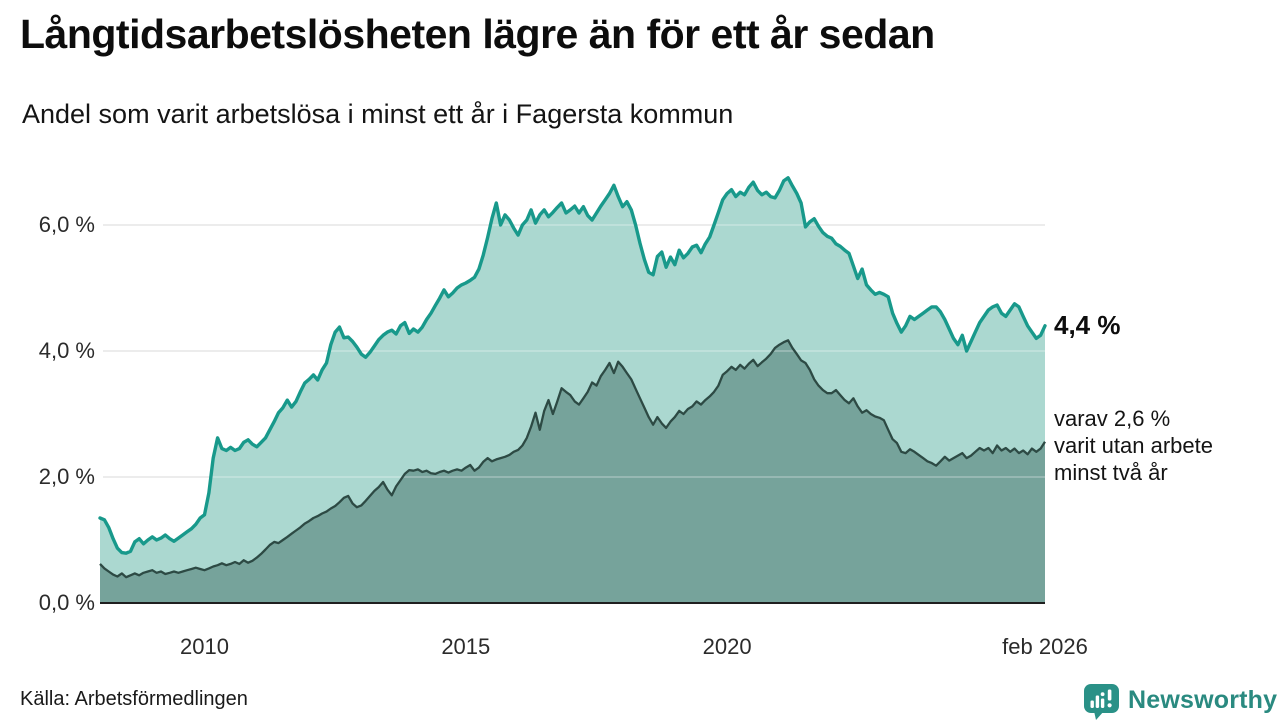 The width and height of the screenshot is (1280, 720). Describe the element at coordinates (1111, 472) in the screenshot. I see `series-2yr-annotation-line-3: minst två år` at that location.